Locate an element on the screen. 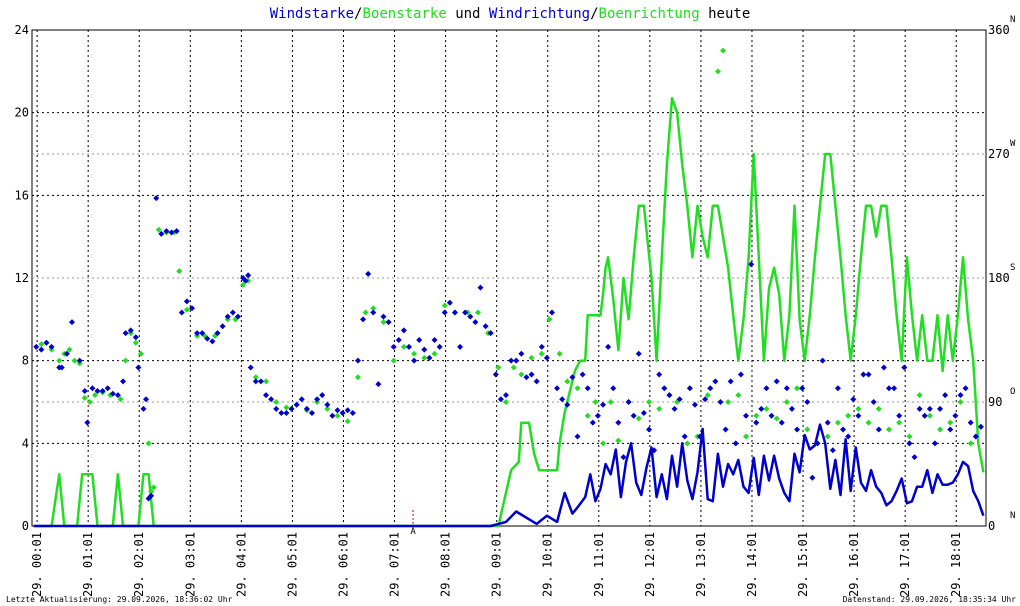 The height and width of the screenshot is (606, 1020). y-left-tick-label: 0 is located at coordinates (25, 526).